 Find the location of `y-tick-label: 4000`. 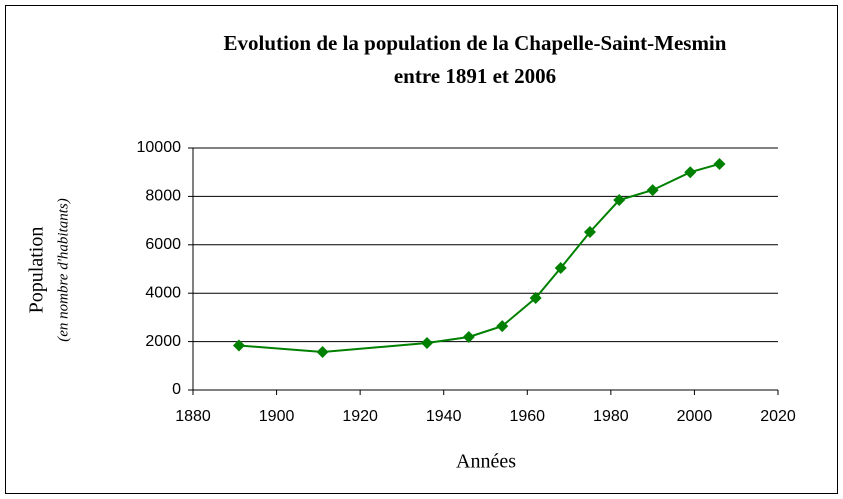

y-tick-label: 4000 is located at coordinates (163, 292).